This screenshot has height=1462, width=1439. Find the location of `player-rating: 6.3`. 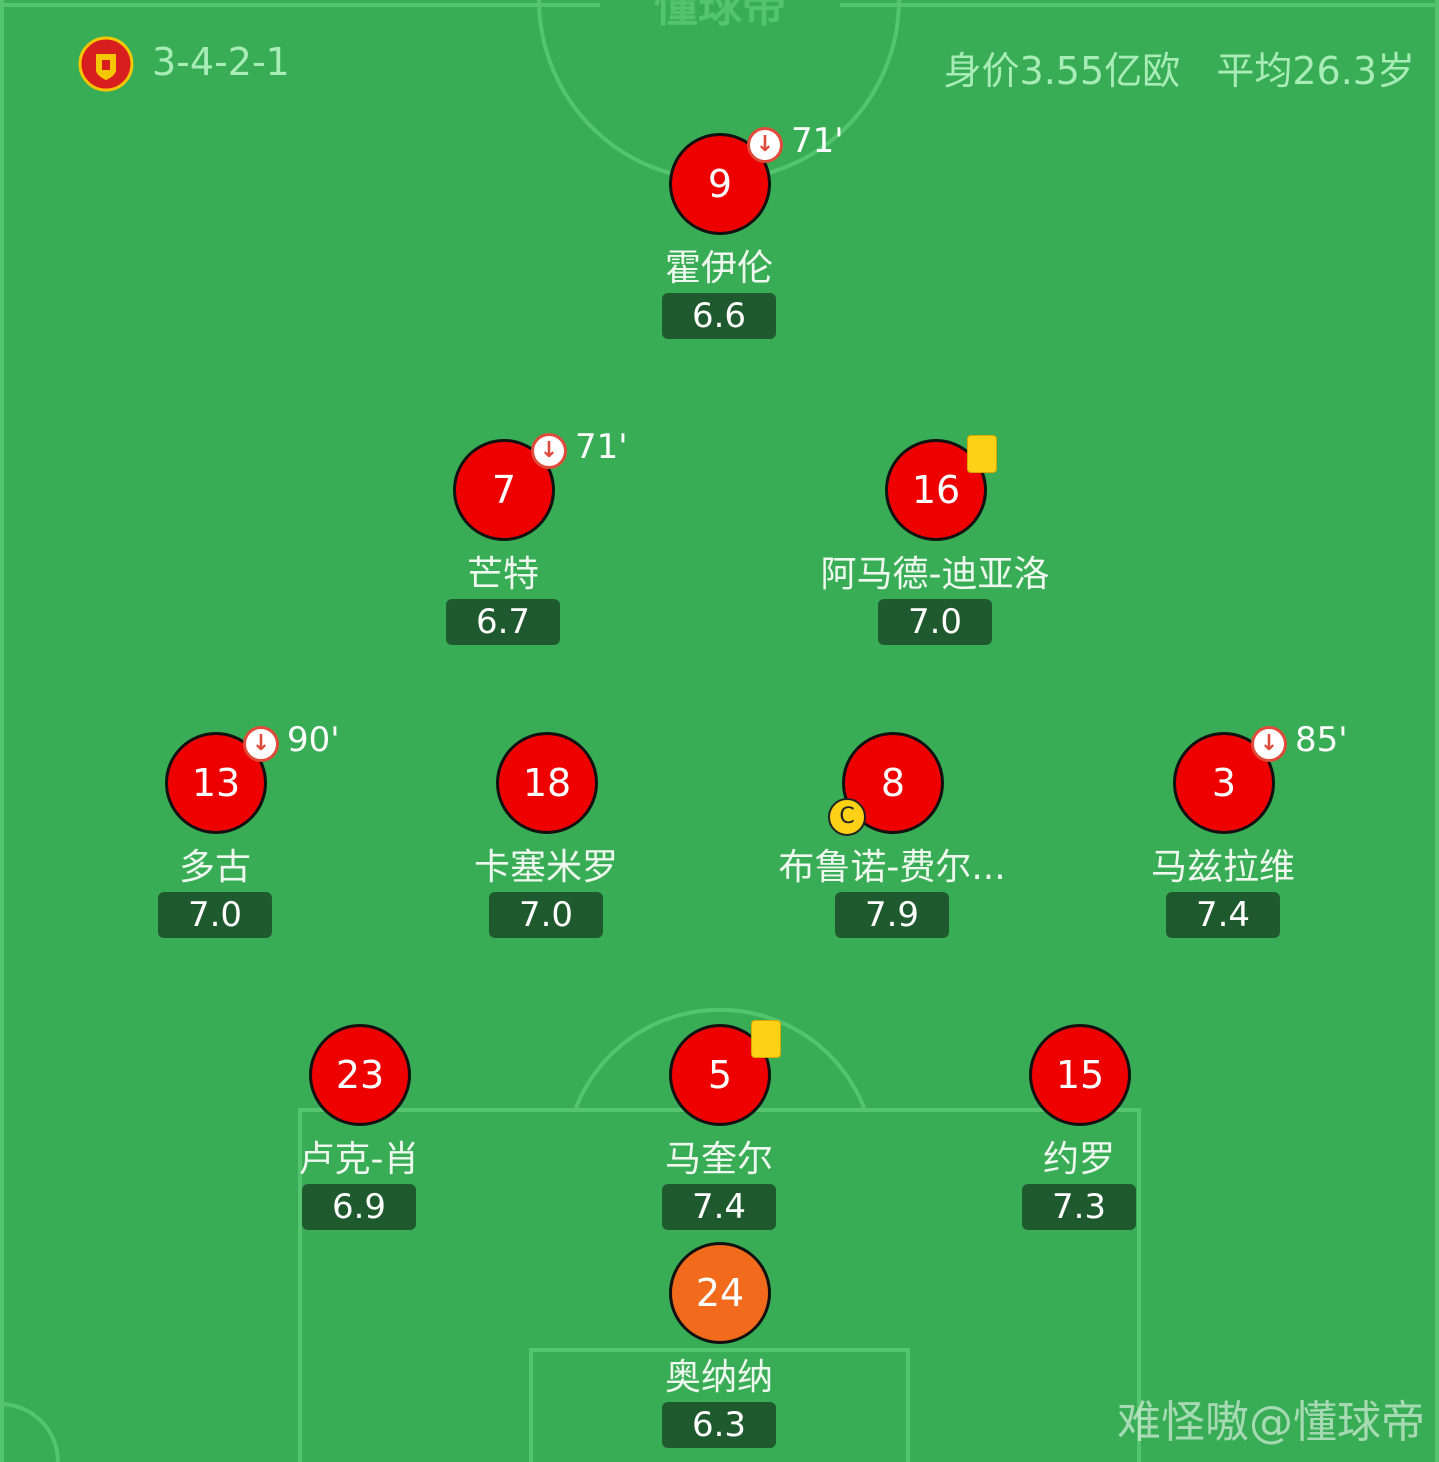

player-rating: 6.3 is located at coordinates (719, 1425).